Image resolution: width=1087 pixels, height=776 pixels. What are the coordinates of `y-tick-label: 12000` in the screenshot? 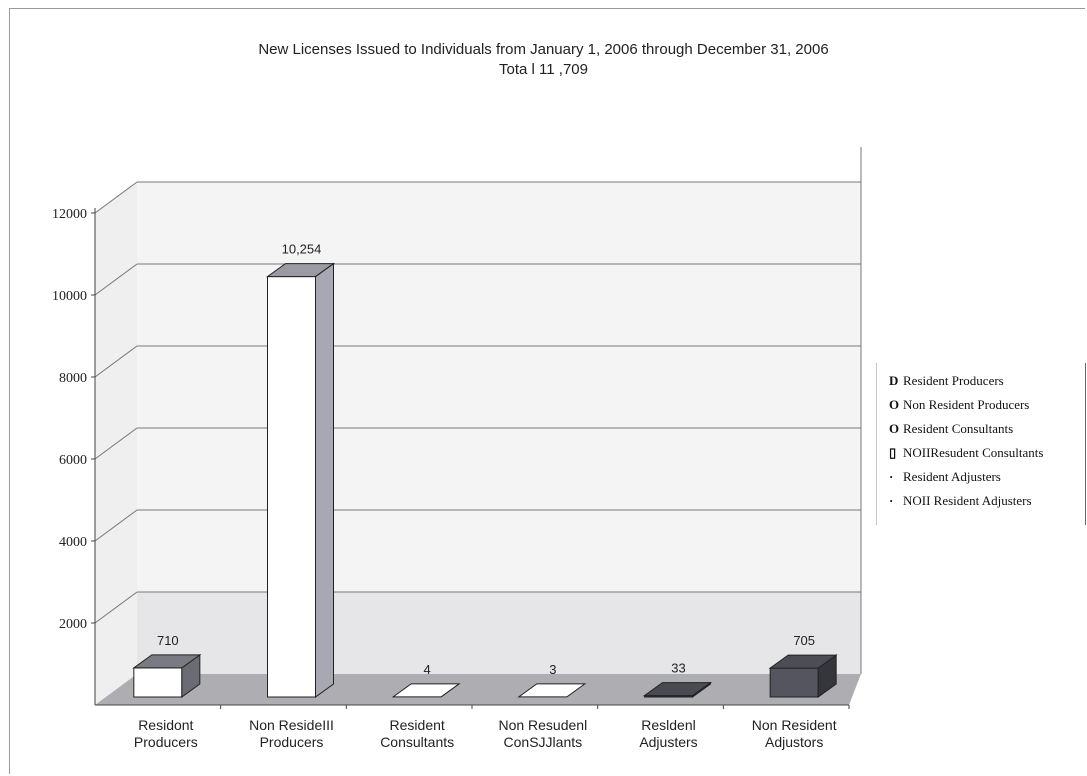 It's located at (69, 214).